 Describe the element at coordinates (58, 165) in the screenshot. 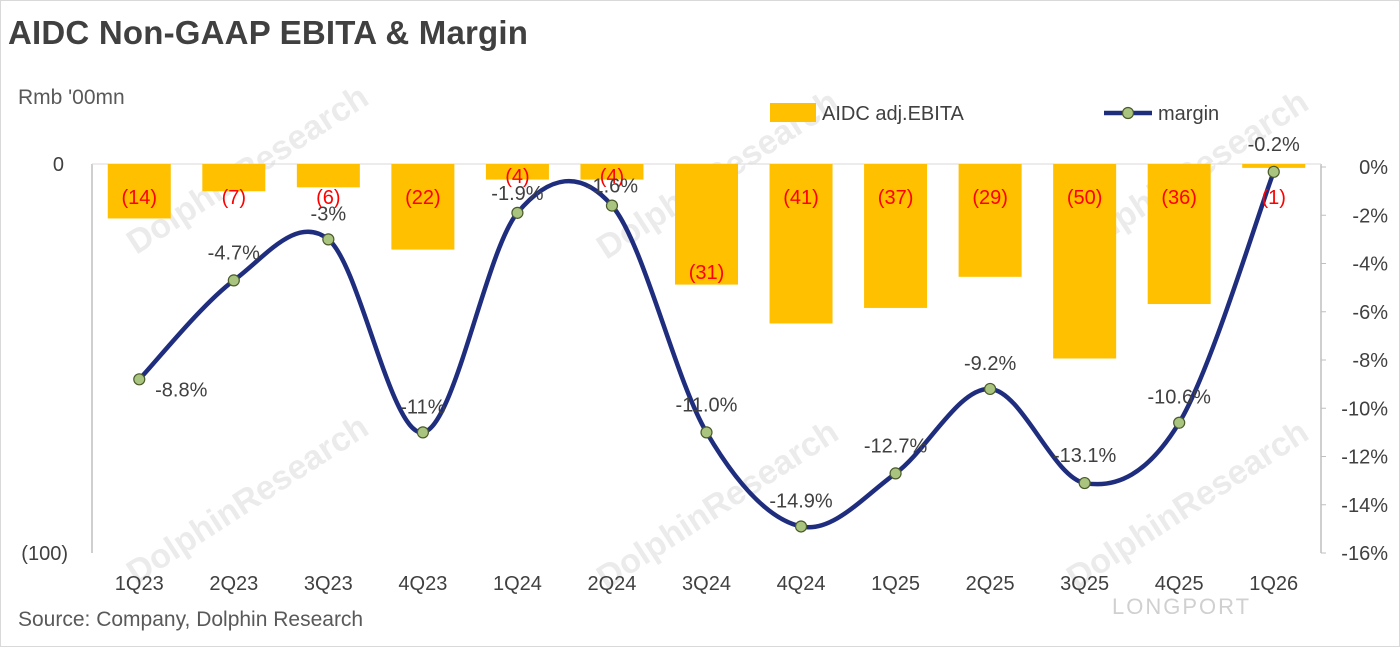

I see `left-tick-label: 0` at that location.